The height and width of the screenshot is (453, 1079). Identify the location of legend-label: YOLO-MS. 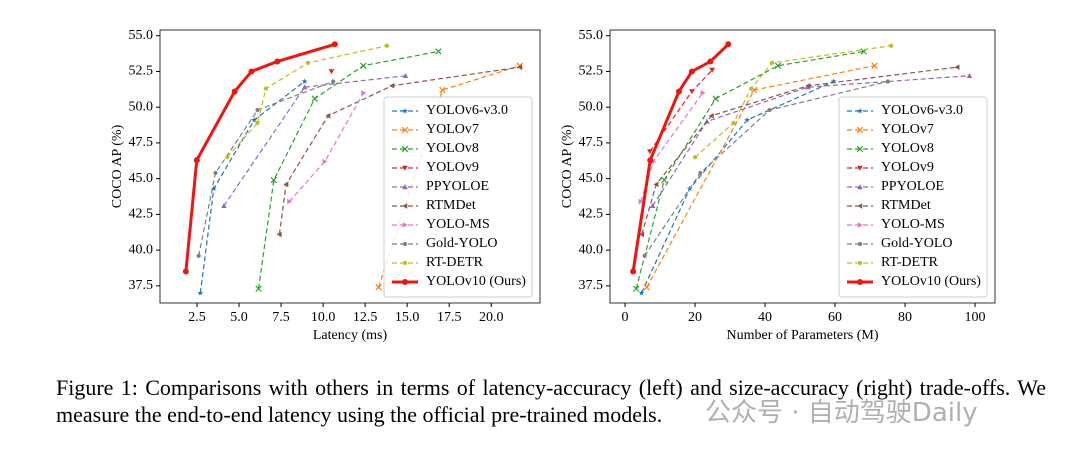
(913, 224).